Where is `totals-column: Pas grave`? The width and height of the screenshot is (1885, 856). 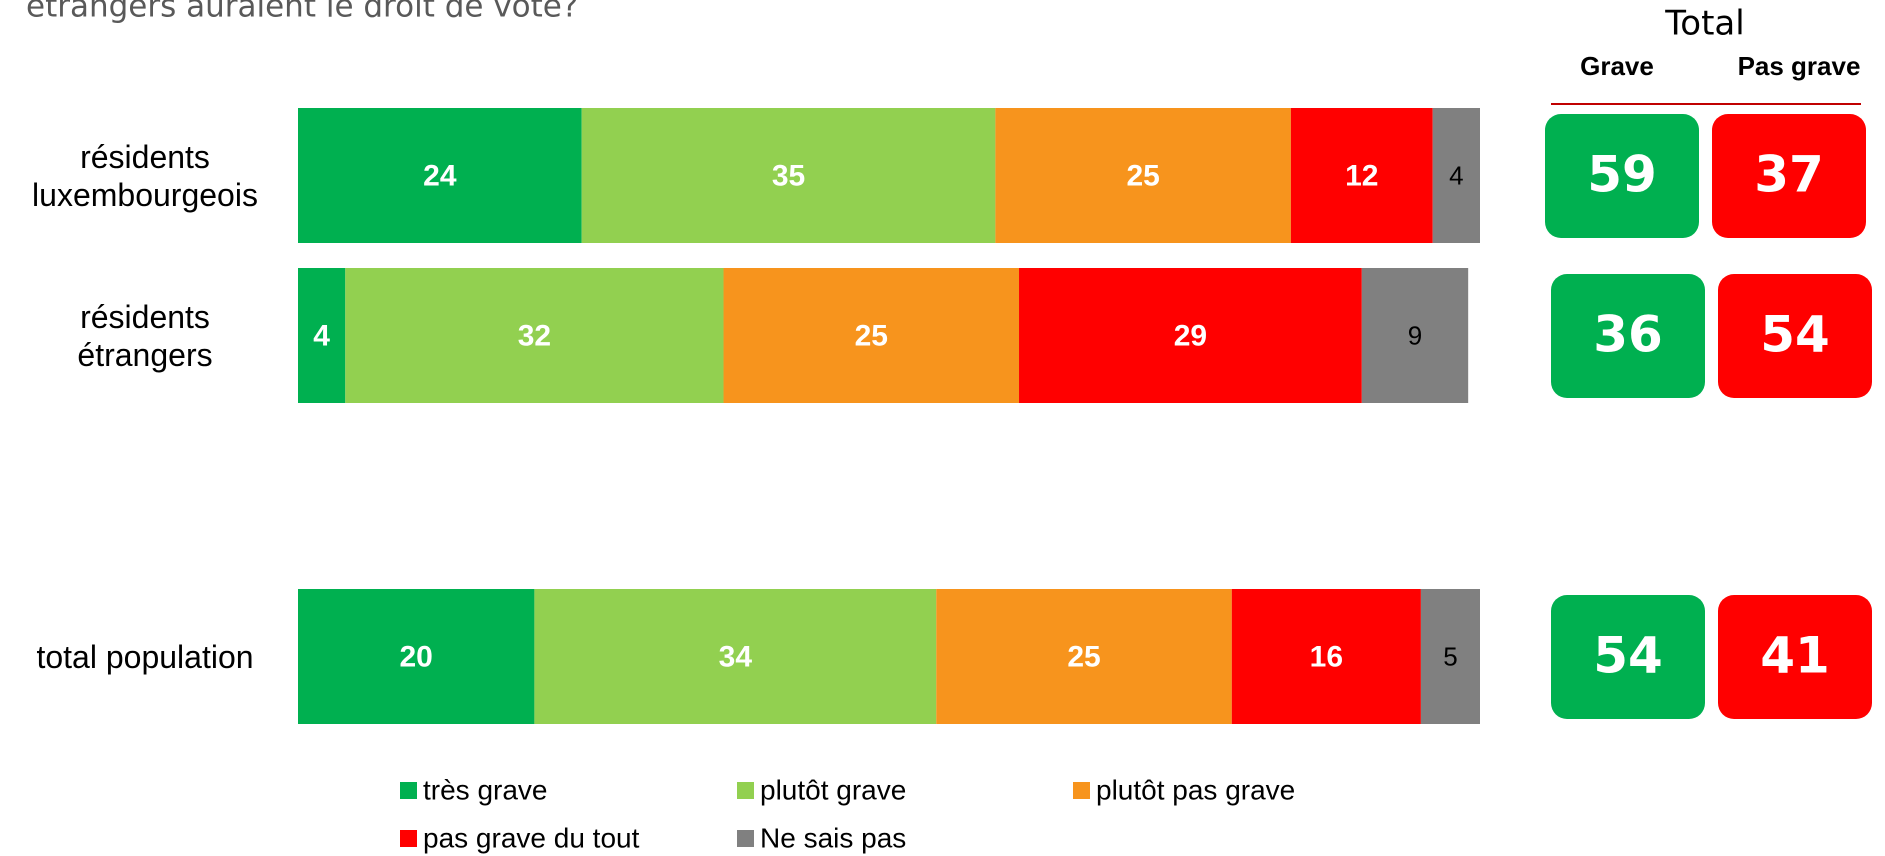 totals-column: Pas grave is located at coordinates (1799, 66).